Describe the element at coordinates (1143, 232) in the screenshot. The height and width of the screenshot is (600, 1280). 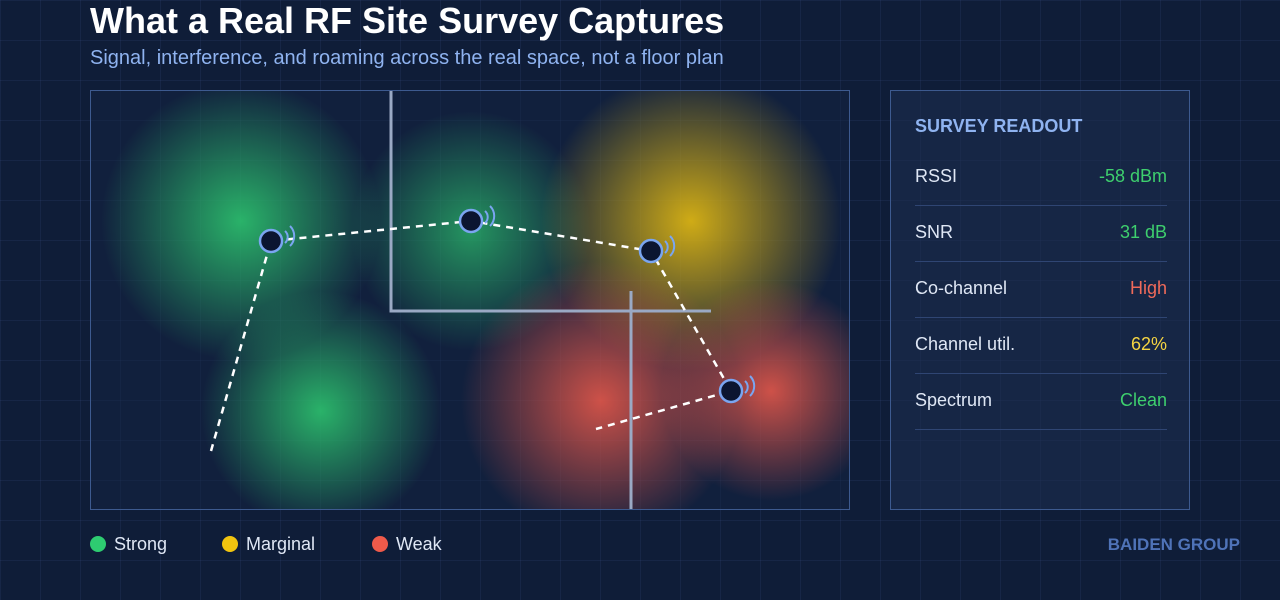
I see `value: 31 dB` at that location.